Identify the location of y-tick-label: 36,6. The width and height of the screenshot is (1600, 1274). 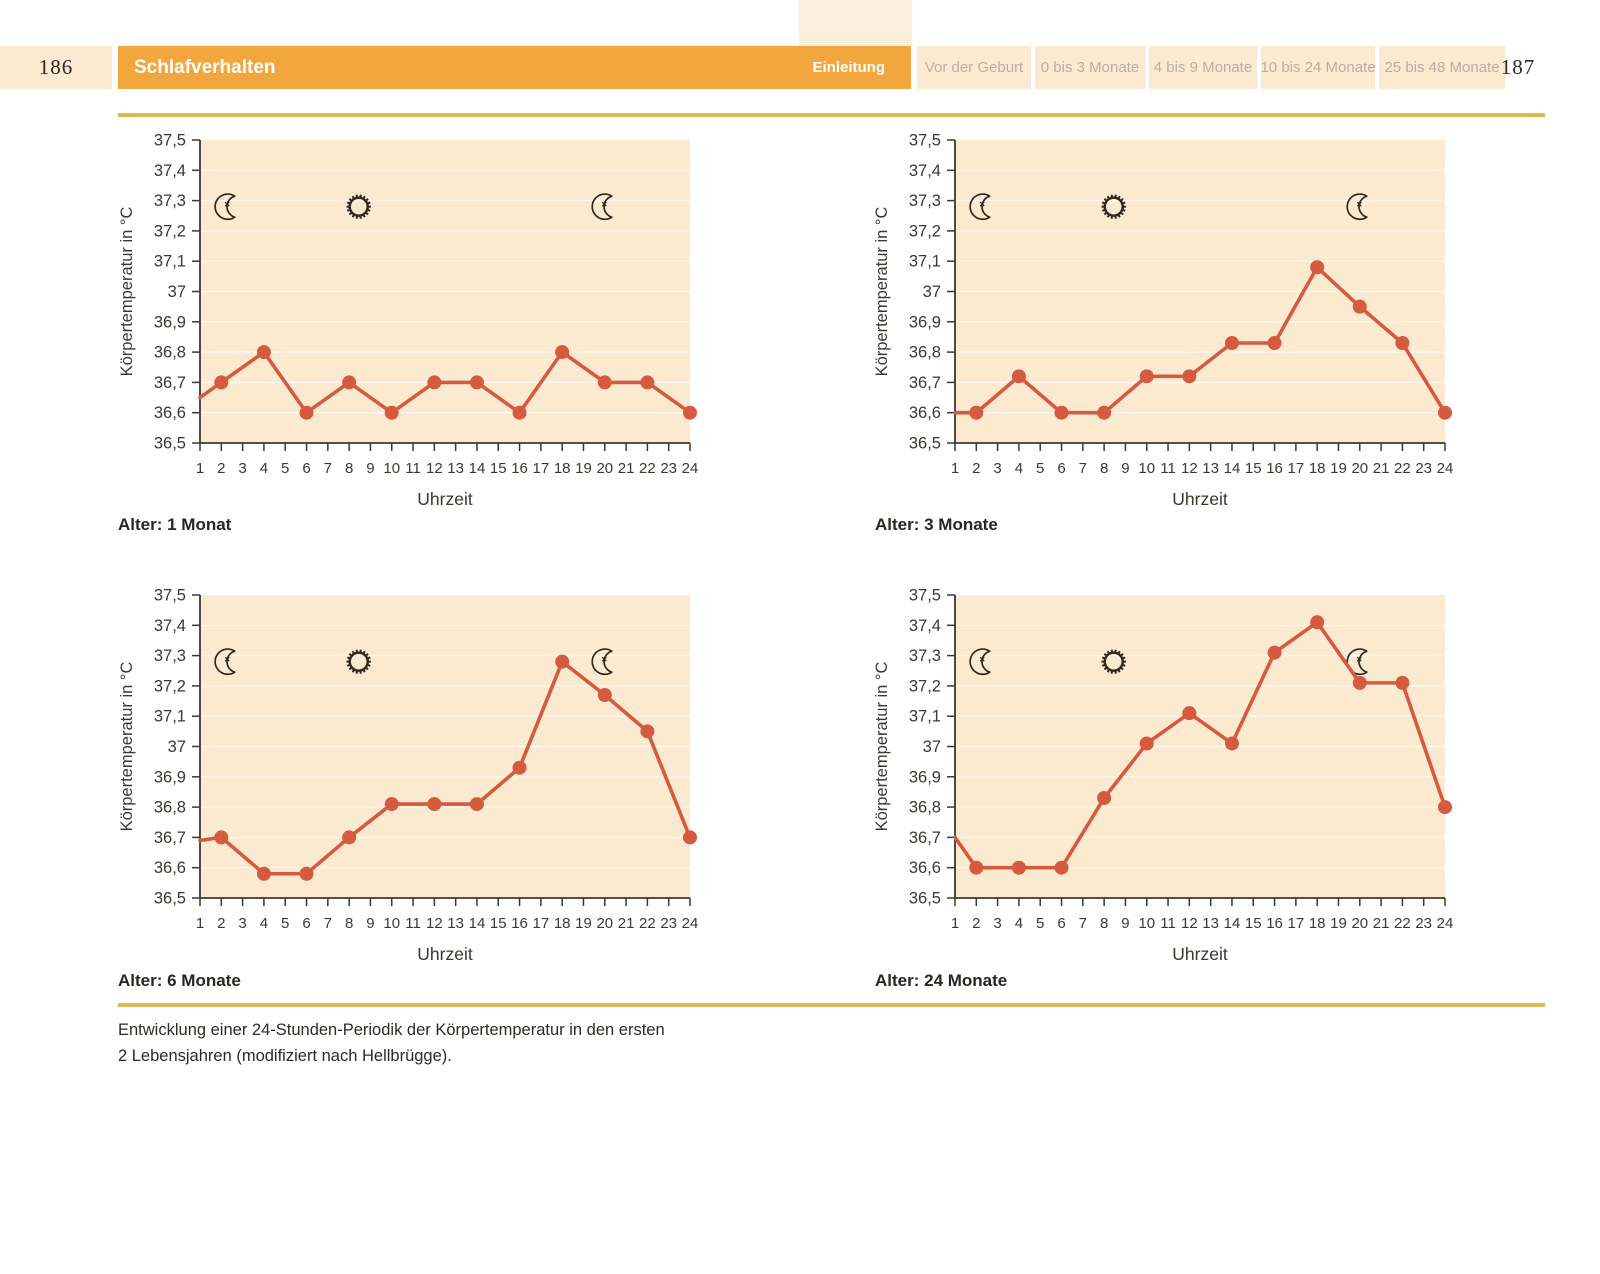
(170, 413).